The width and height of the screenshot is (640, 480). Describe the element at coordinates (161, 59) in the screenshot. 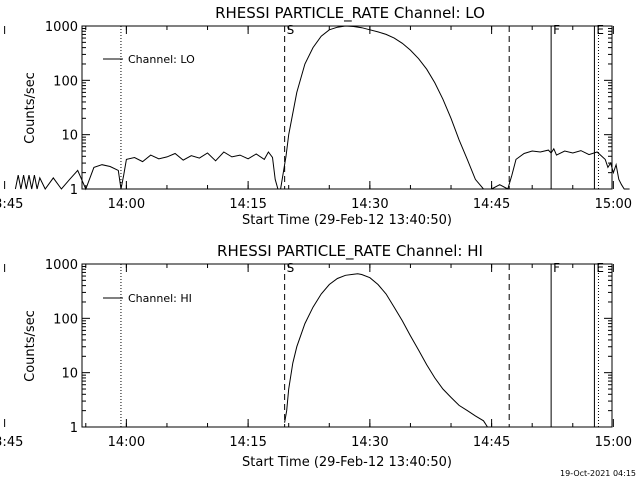

I see `panel-lo-legend-label: Channel: LO` at that location.